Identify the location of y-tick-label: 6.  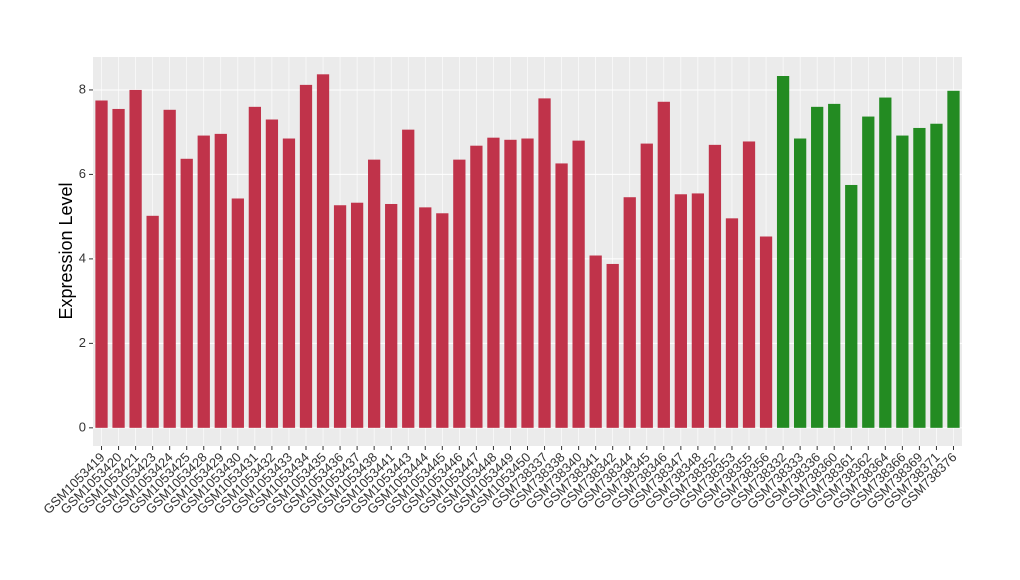
(82, 173).